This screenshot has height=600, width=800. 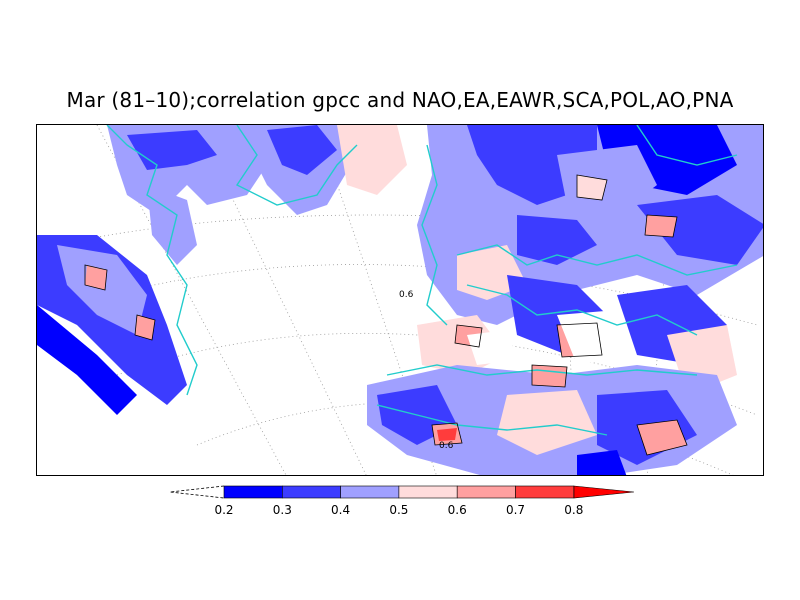 What do you see at coordinates (341, 510) in the screenshot?
I see `colorbar-tick-label: 0.4` at bounding box center [341, 510].